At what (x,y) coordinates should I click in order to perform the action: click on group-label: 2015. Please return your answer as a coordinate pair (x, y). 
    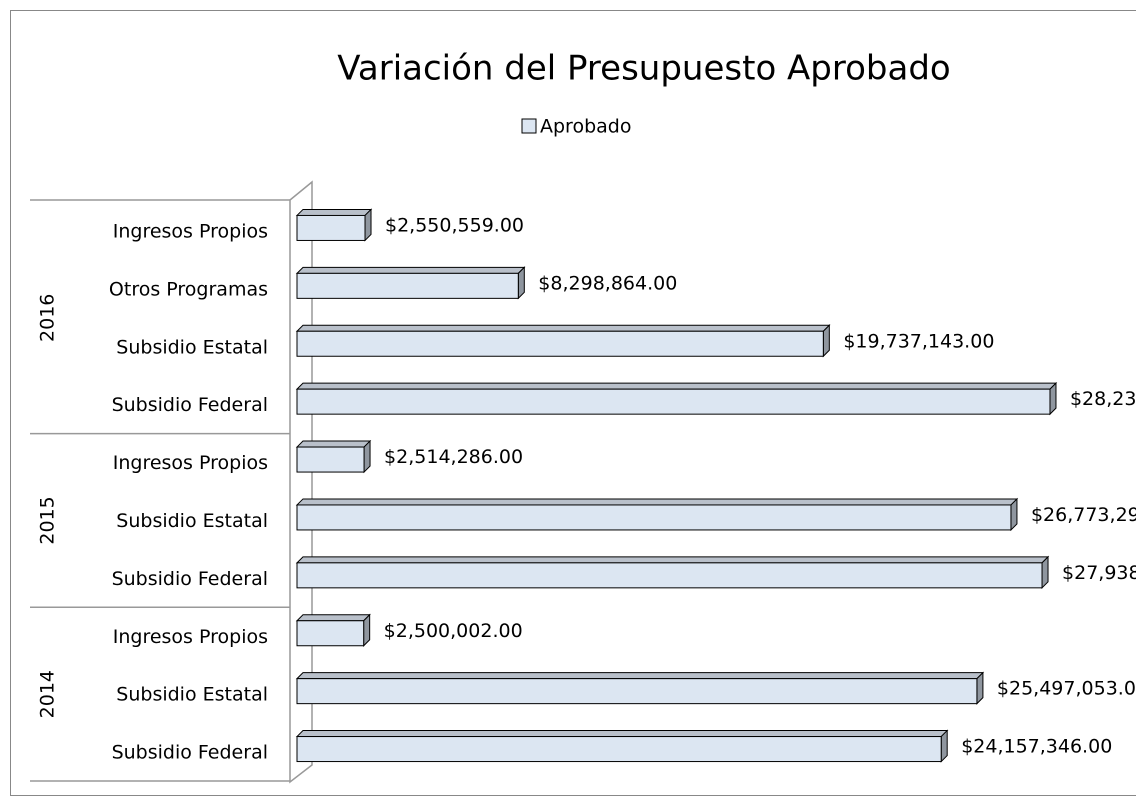
    Looking at the image, I should click on (48, 520).